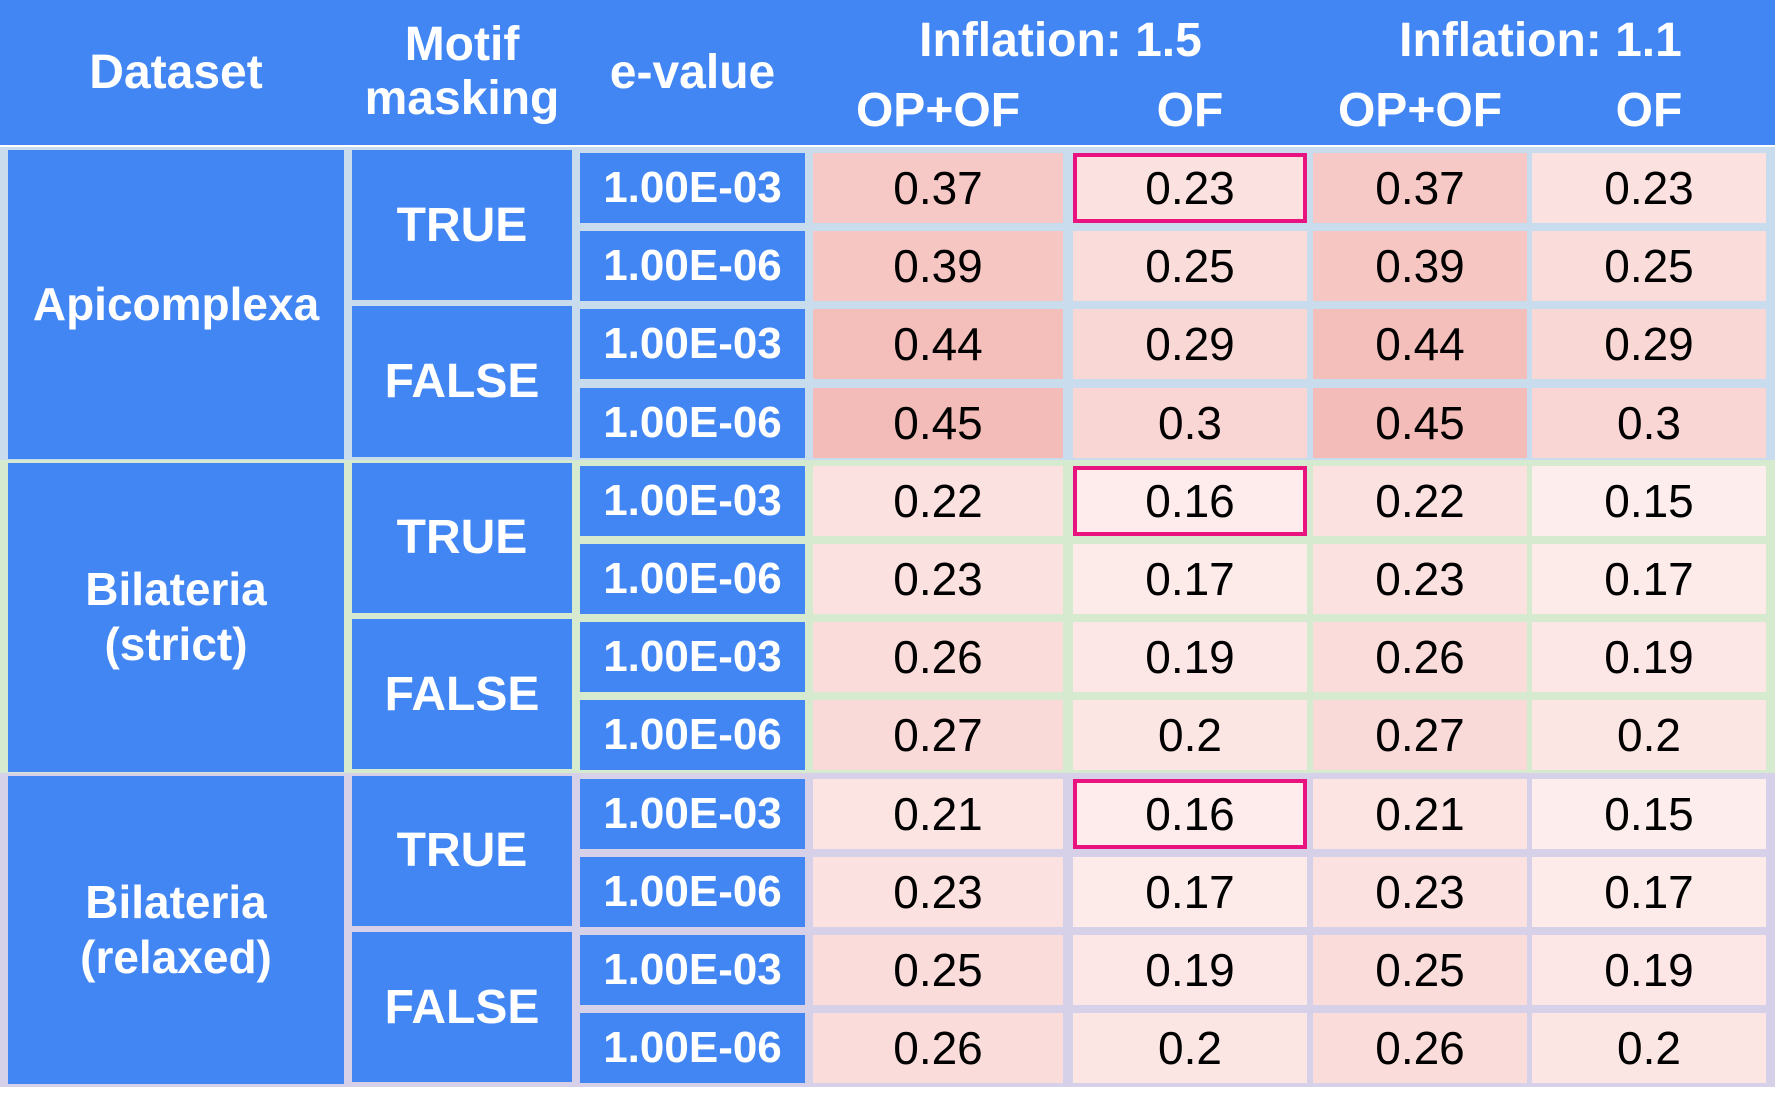 The image size is (1775, 1094). I want to click on dataset-label: Bilateria (strict), so click(176, 617).